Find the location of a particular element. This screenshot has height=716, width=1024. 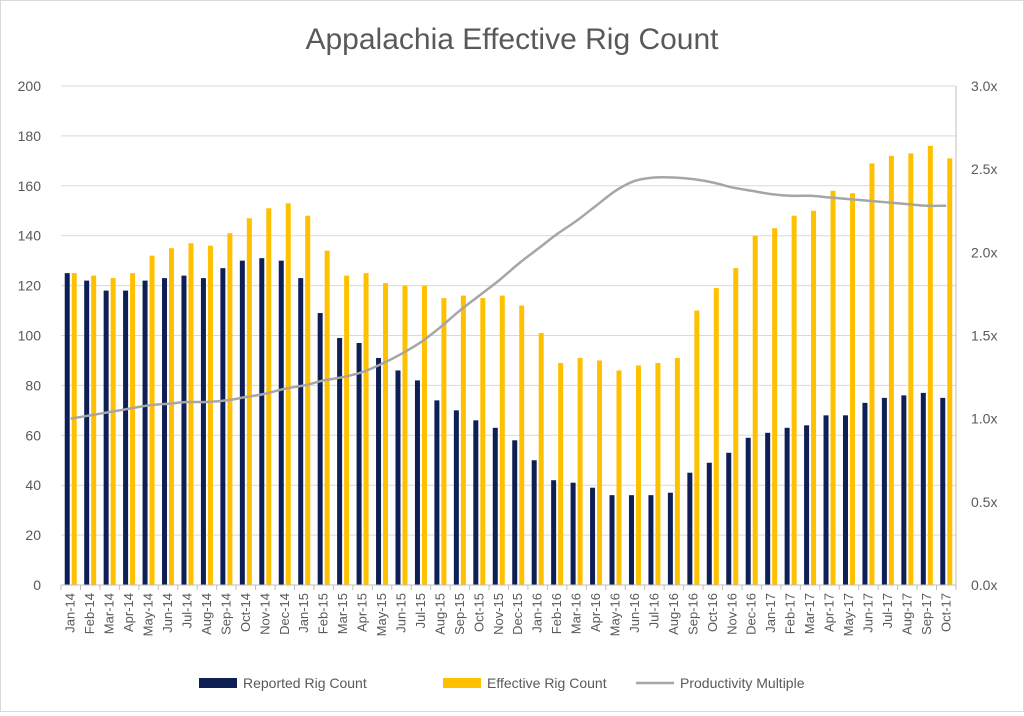

x-tick-label: Jun-14 is located at coordinates (167, 613).